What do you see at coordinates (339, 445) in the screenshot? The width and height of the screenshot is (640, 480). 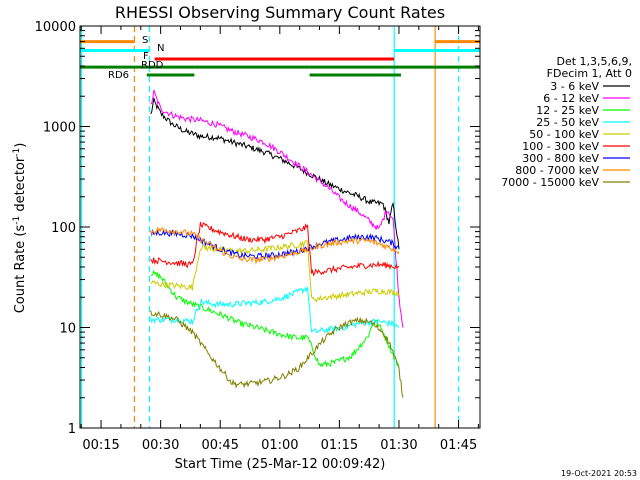 I see `x-tick-label-4: 01:15` at bounding box center [339, 445].